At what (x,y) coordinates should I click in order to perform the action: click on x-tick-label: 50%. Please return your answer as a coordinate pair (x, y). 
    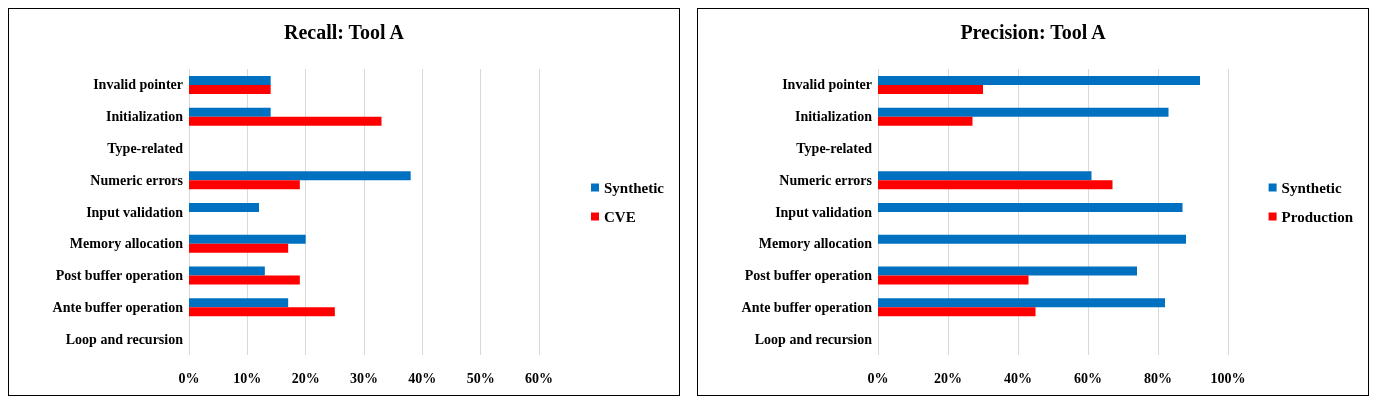
    Looking at the image, I should click on (480, 378).